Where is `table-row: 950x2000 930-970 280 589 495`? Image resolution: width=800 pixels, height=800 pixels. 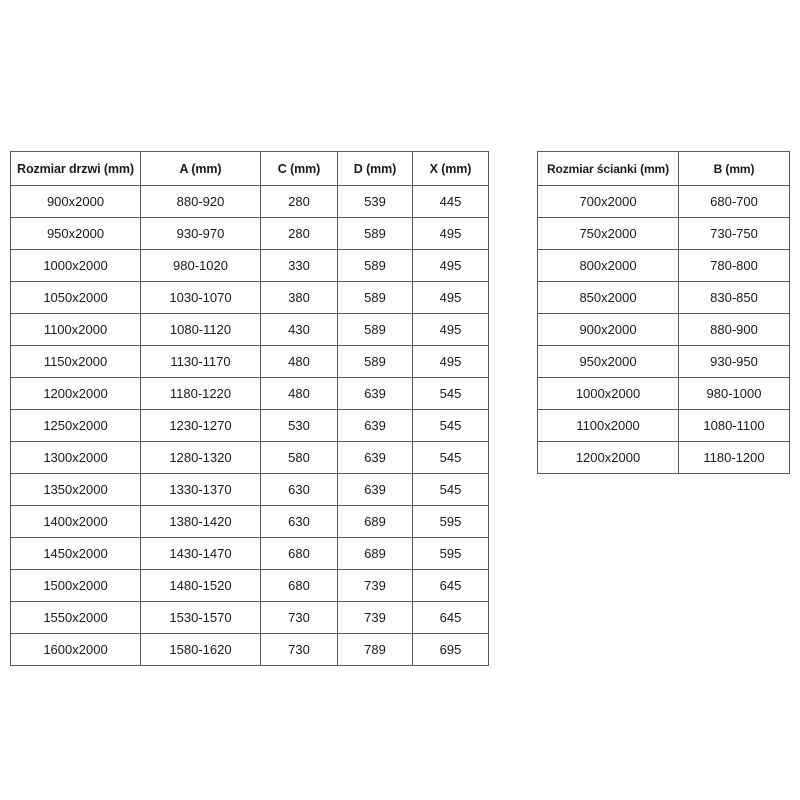
table-row: 950x2000 930-970 280 589 495 is located at coordinates (249, 233).